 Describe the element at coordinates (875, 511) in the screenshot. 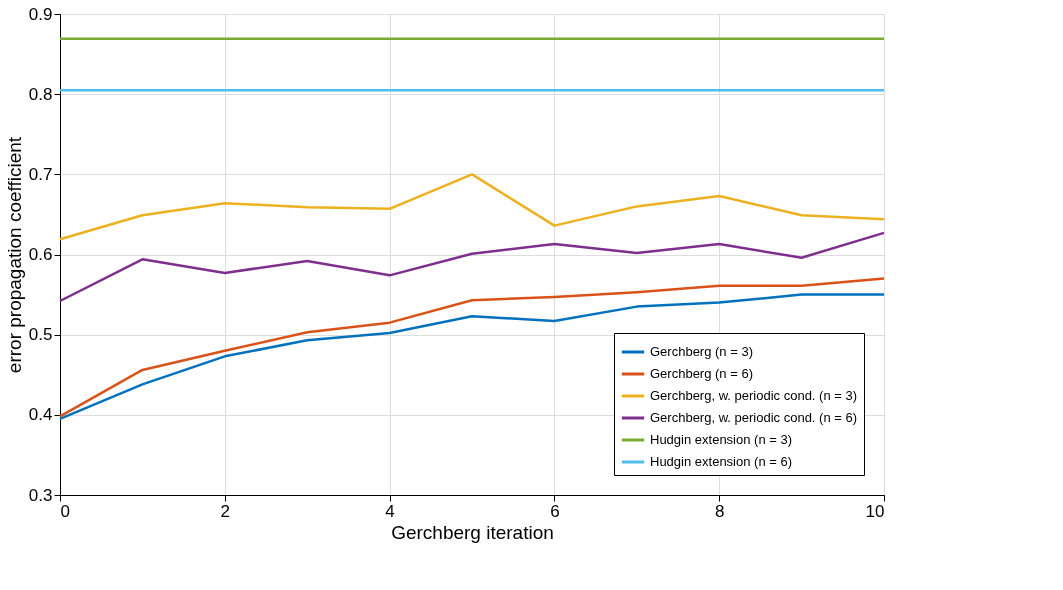

I see `x-tick-label: 10` at that location.